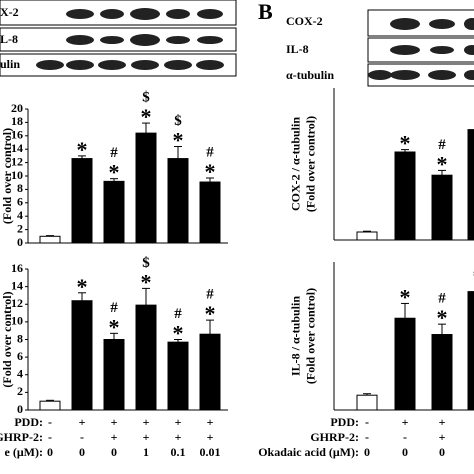 The width and height of the screenshot is (474, 474). I want to click on condition-value: 1, so click(146, 452).